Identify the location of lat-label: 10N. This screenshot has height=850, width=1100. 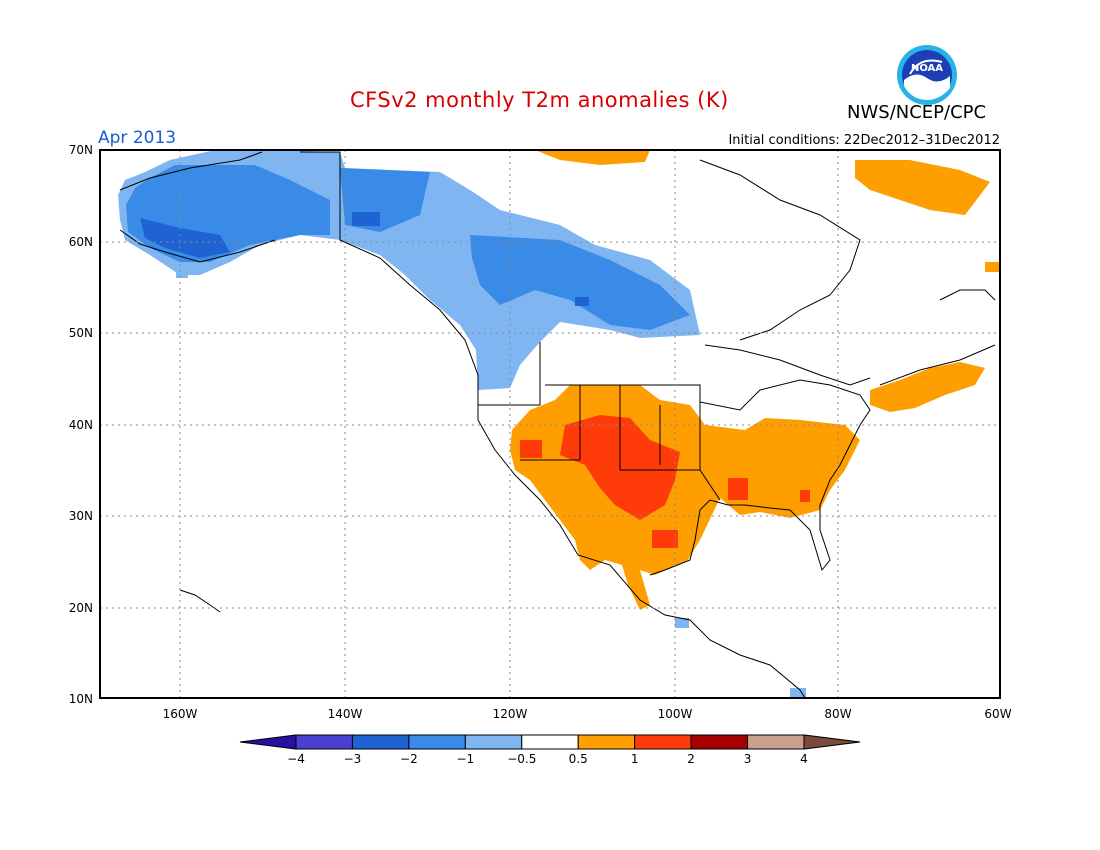
(81, 699).